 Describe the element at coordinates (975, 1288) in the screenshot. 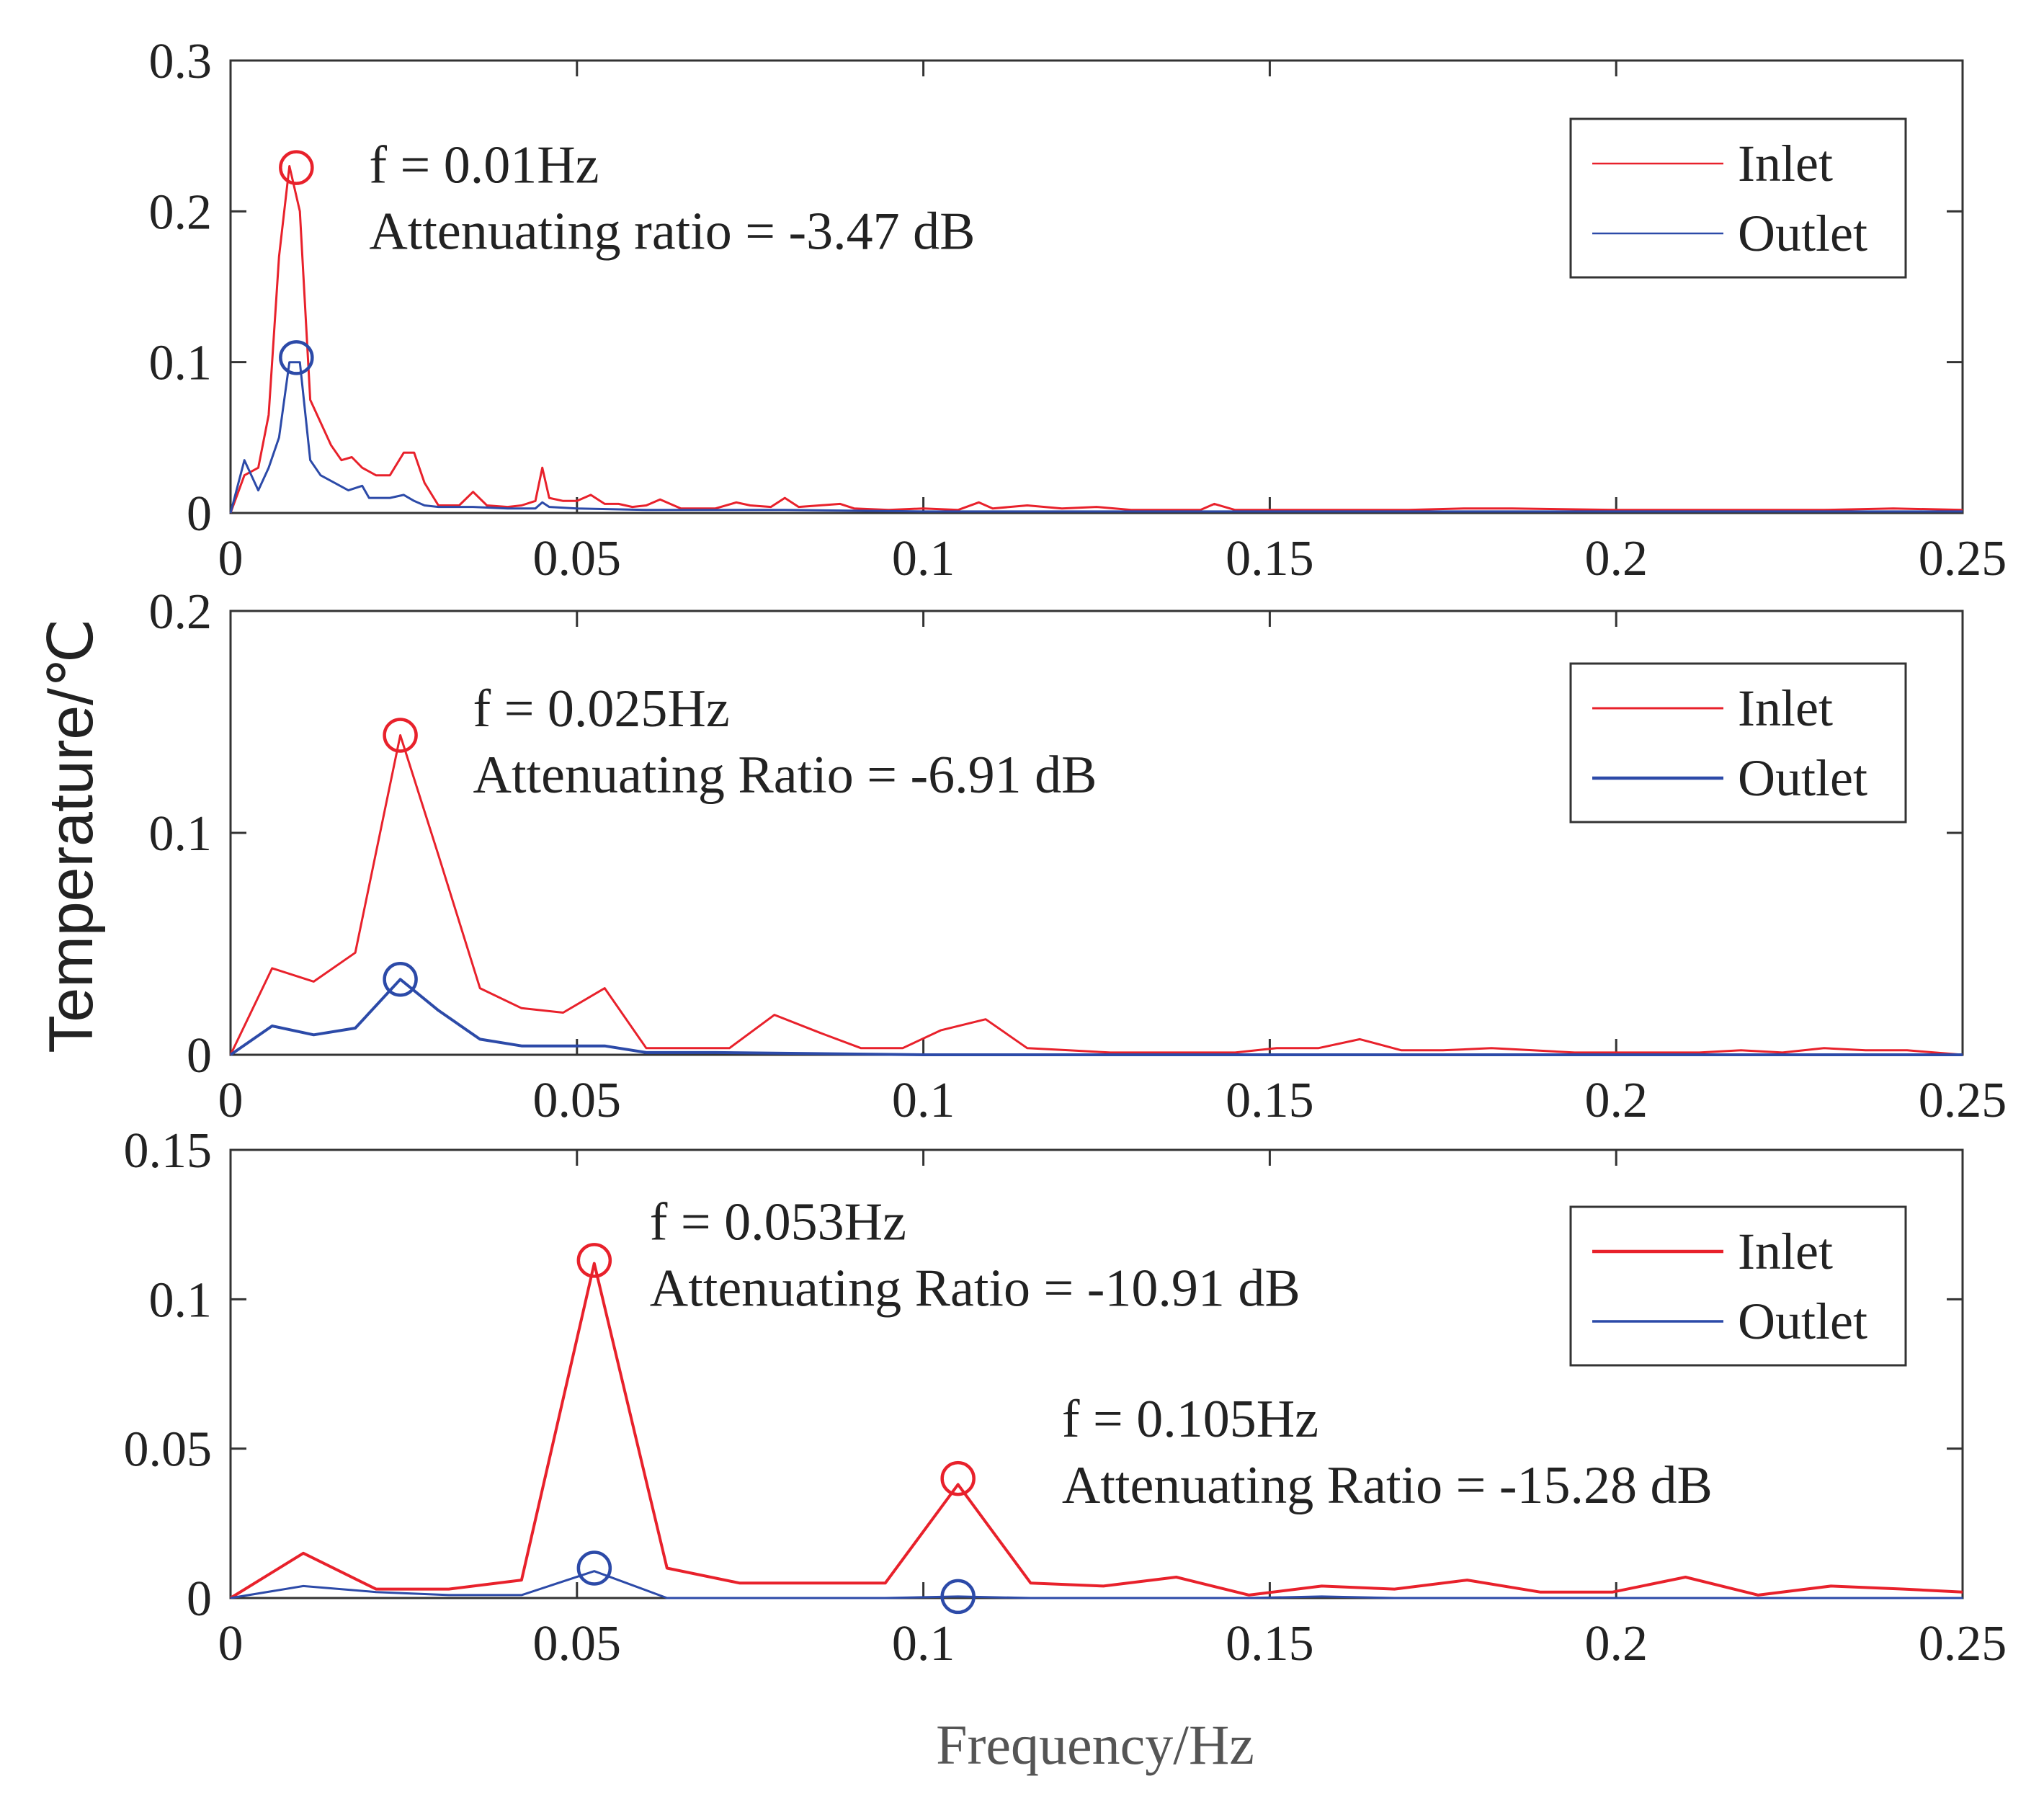

I see `annotation-attenuation: Attenuating Ratio = -10.91 dB` at that location.